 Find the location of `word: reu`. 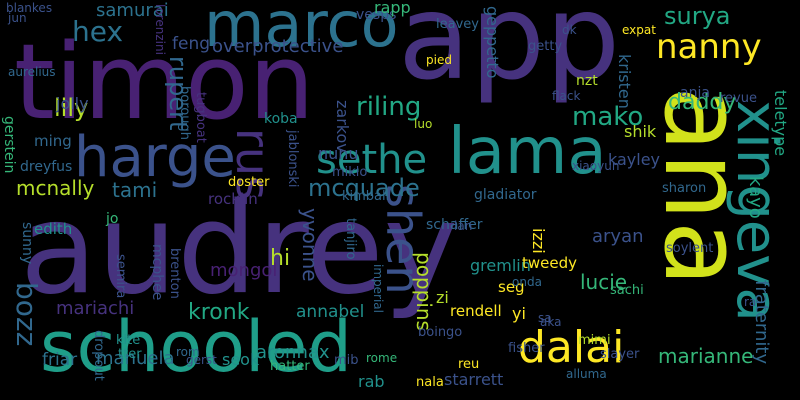

word: reu is located at coordinates (469, 364).